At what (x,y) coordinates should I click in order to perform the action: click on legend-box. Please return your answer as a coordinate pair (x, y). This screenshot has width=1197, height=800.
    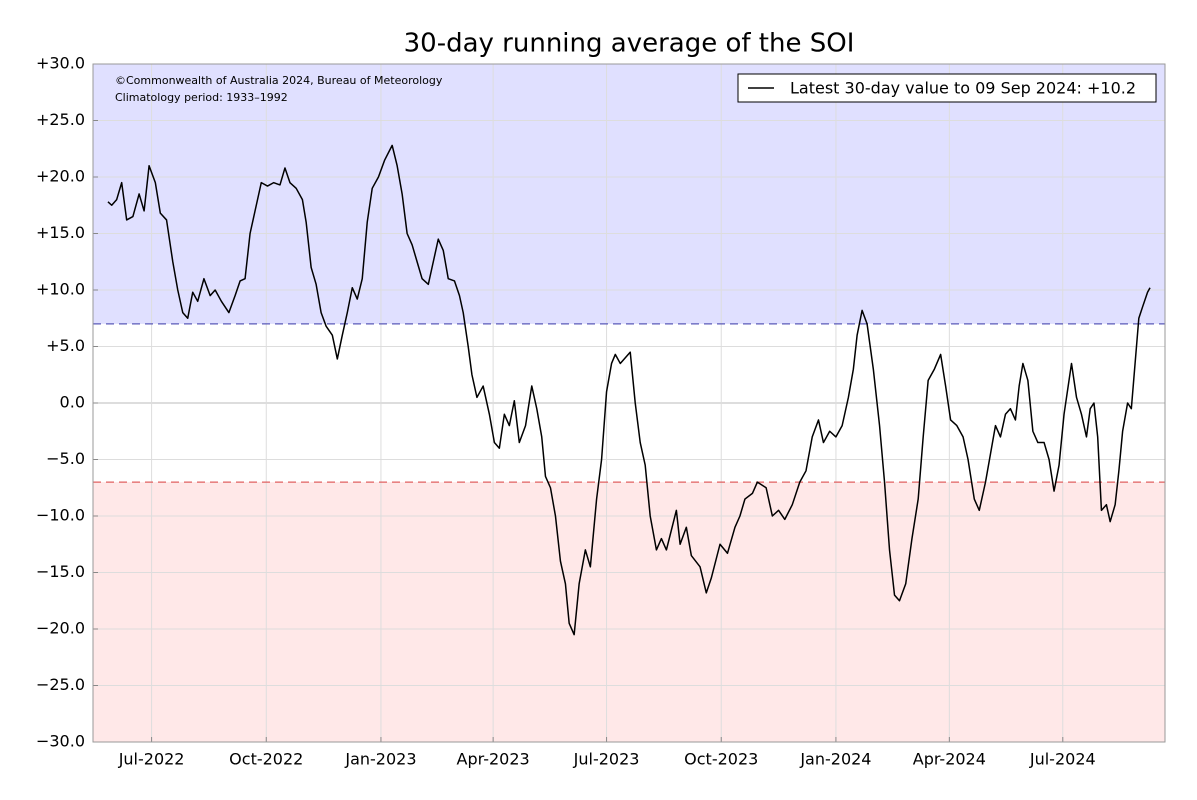
    Looking at the image, I should click on (947, 88).